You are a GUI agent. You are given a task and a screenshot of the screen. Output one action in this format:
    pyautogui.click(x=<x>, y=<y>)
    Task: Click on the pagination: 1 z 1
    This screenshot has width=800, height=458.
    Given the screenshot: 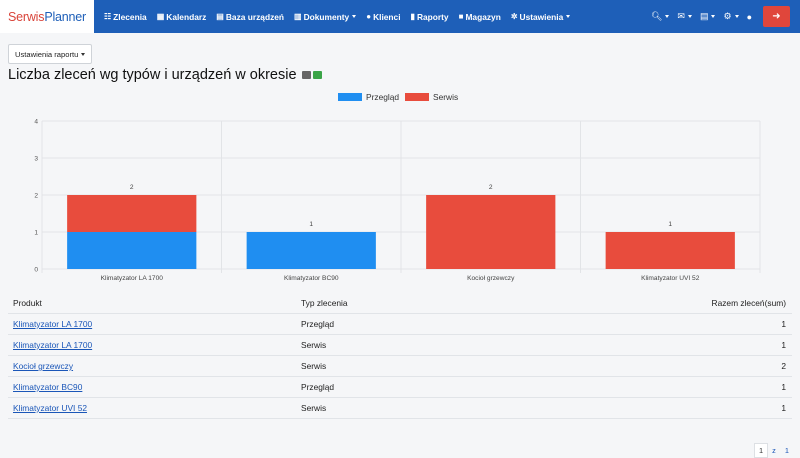 What is the action you would take?
    pyautogui.click(x=774, y=450)
    